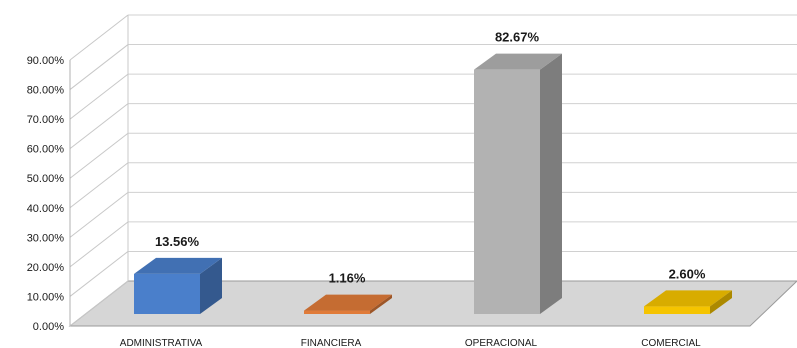 The height and width of the screenshot is (348, 797). What do you see at coordinates (46, 268) in the screenshot?
I see `y-tick-label: 20.00%` at bounding box center [46, 268].